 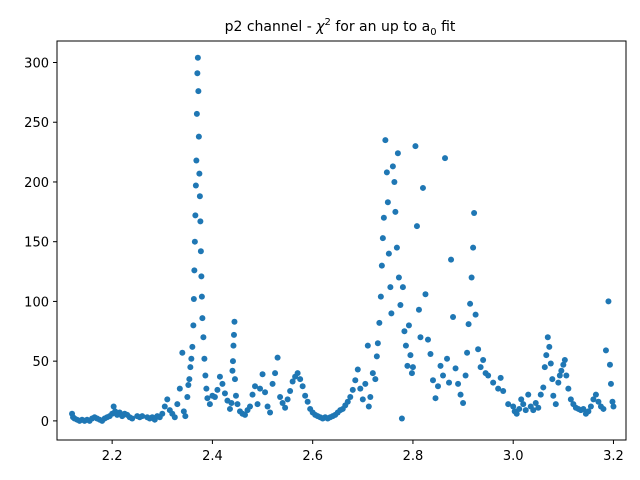 I want to click on x-tick-label: 3.2, so click(x=613, y=456).